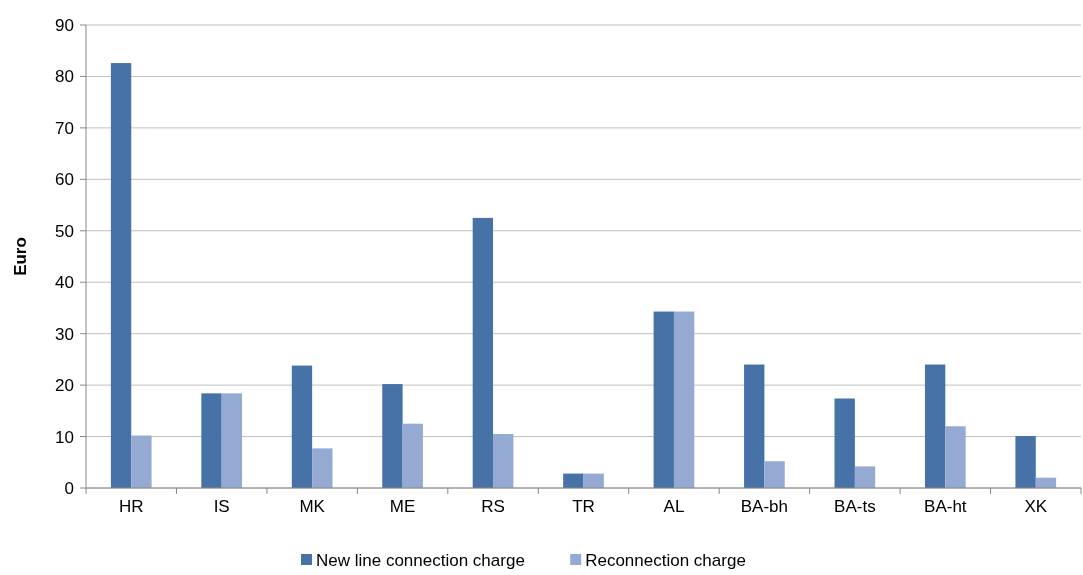  Describe the element at coordinates (64, 386) in the screenshot. I see `y-tick-label: 20` at that location.